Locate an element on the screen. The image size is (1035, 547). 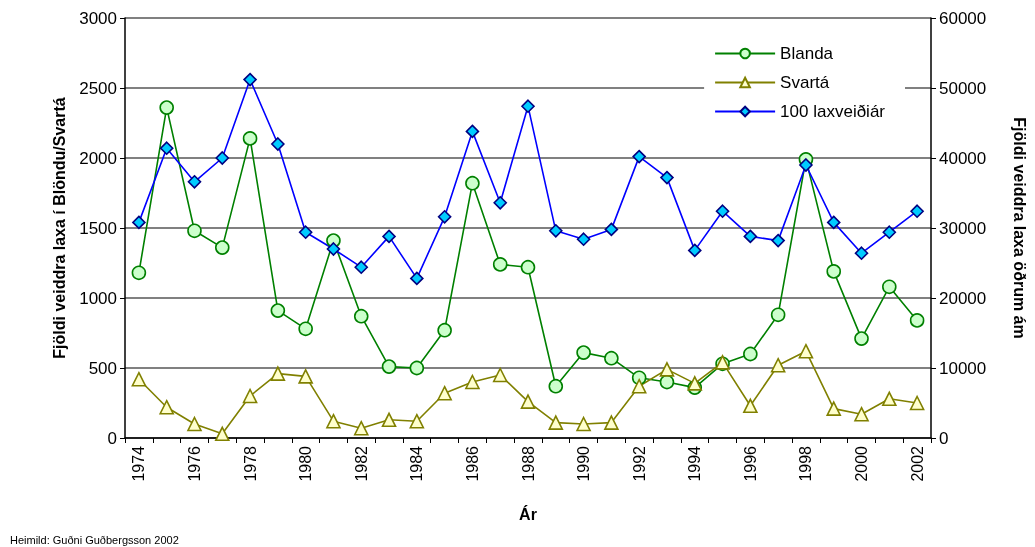
y-tick-label: 2500 is located at coordinates (98, 88).